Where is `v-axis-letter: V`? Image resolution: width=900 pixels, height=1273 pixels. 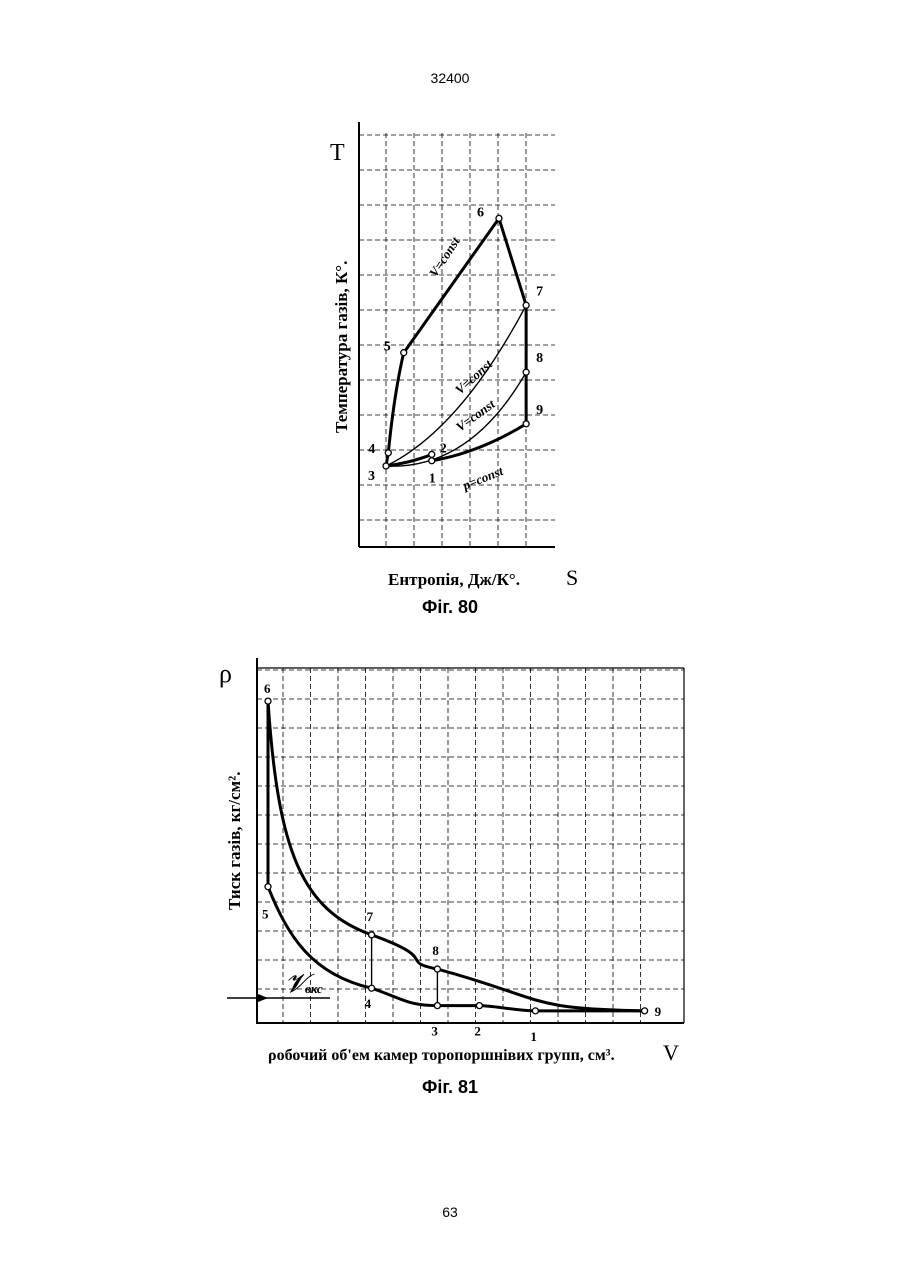 v-axis-letter: V is located at coordinates (671, 1052).